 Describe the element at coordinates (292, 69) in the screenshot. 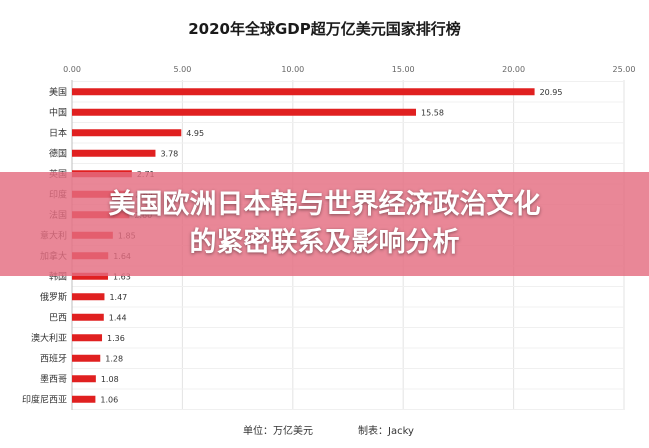

I see `x-tick-label: 10.00` at that location.